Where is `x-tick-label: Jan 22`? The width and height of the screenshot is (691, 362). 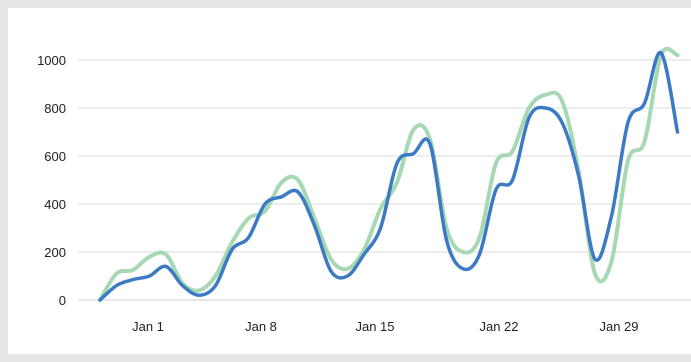 x-tick-label: Jan 22 is located at coordinates (498, 326).